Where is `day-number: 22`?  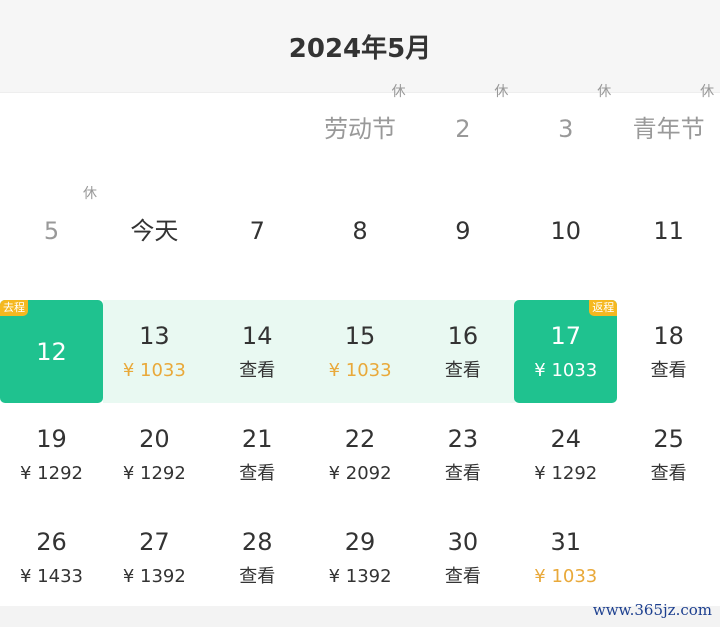 day-number: 22 is located at coordinates (360, 438).